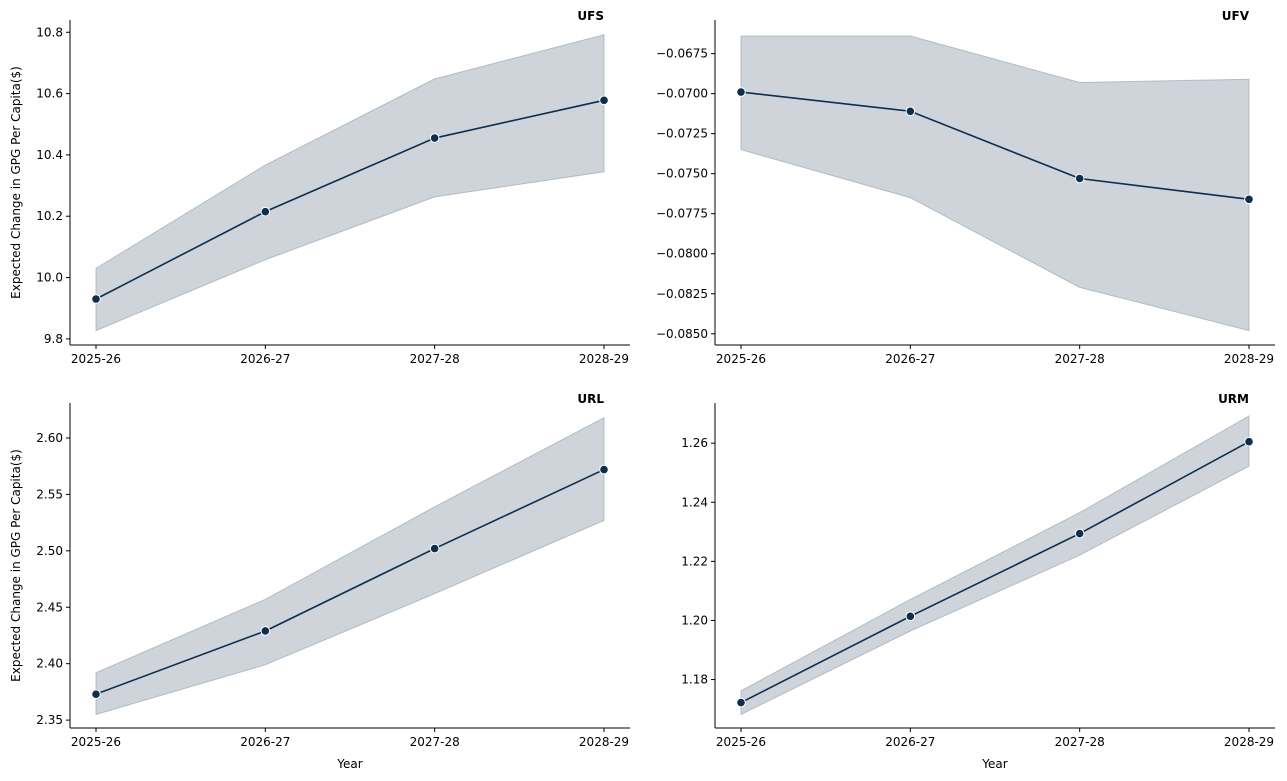  What do you see at coordinates (694, 443) in the screenshot?
I see `y-tick-label: 1.26` at bounding box center [694, 443].